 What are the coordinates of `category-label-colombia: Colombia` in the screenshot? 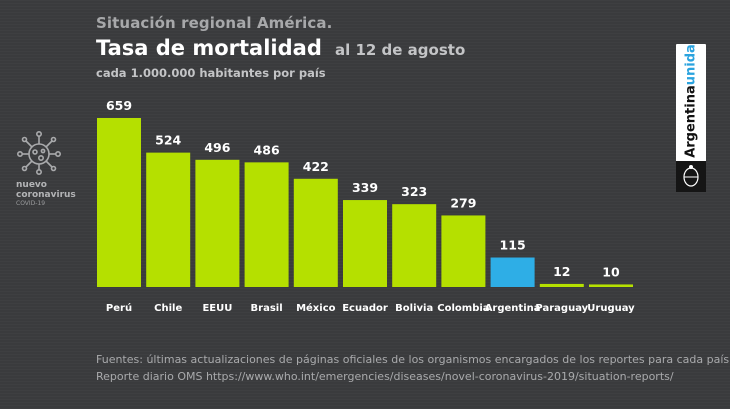 It's located at (463, 308).